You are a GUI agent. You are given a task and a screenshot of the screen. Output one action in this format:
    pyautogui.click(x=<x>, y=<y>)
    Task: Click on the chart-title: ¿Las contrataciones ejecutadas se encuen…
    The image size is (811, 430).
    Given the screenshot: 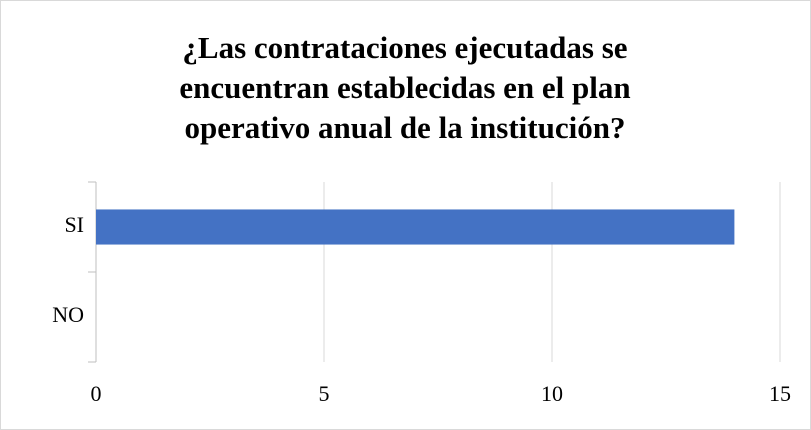 What is the action you would take?
    pyautogui.click(x=405, y=87)
    